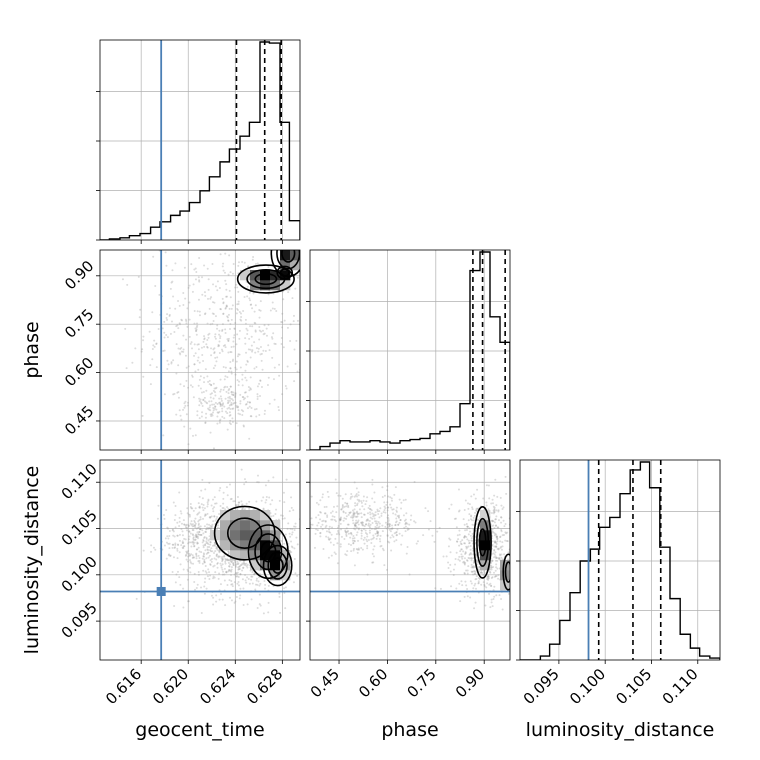 The image size is (760, 760). What do you see at coordinates (79, 420) in the screenshot?
I see `density-geocent_time-phase-ytick-label-0: 0.45` at bounding box center [79, 420].